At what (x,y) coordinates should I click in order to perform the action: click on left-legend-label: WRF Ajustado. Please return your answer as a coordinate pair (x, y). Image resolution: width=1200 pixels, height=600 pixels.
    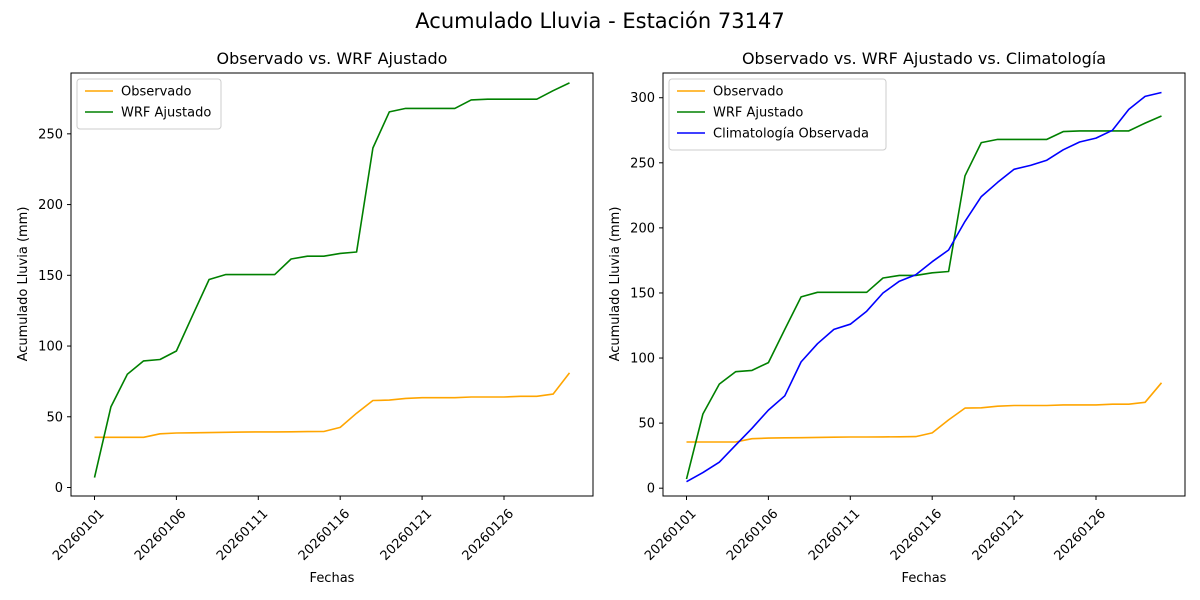
    Looking at the image, I should click on (166, 113).